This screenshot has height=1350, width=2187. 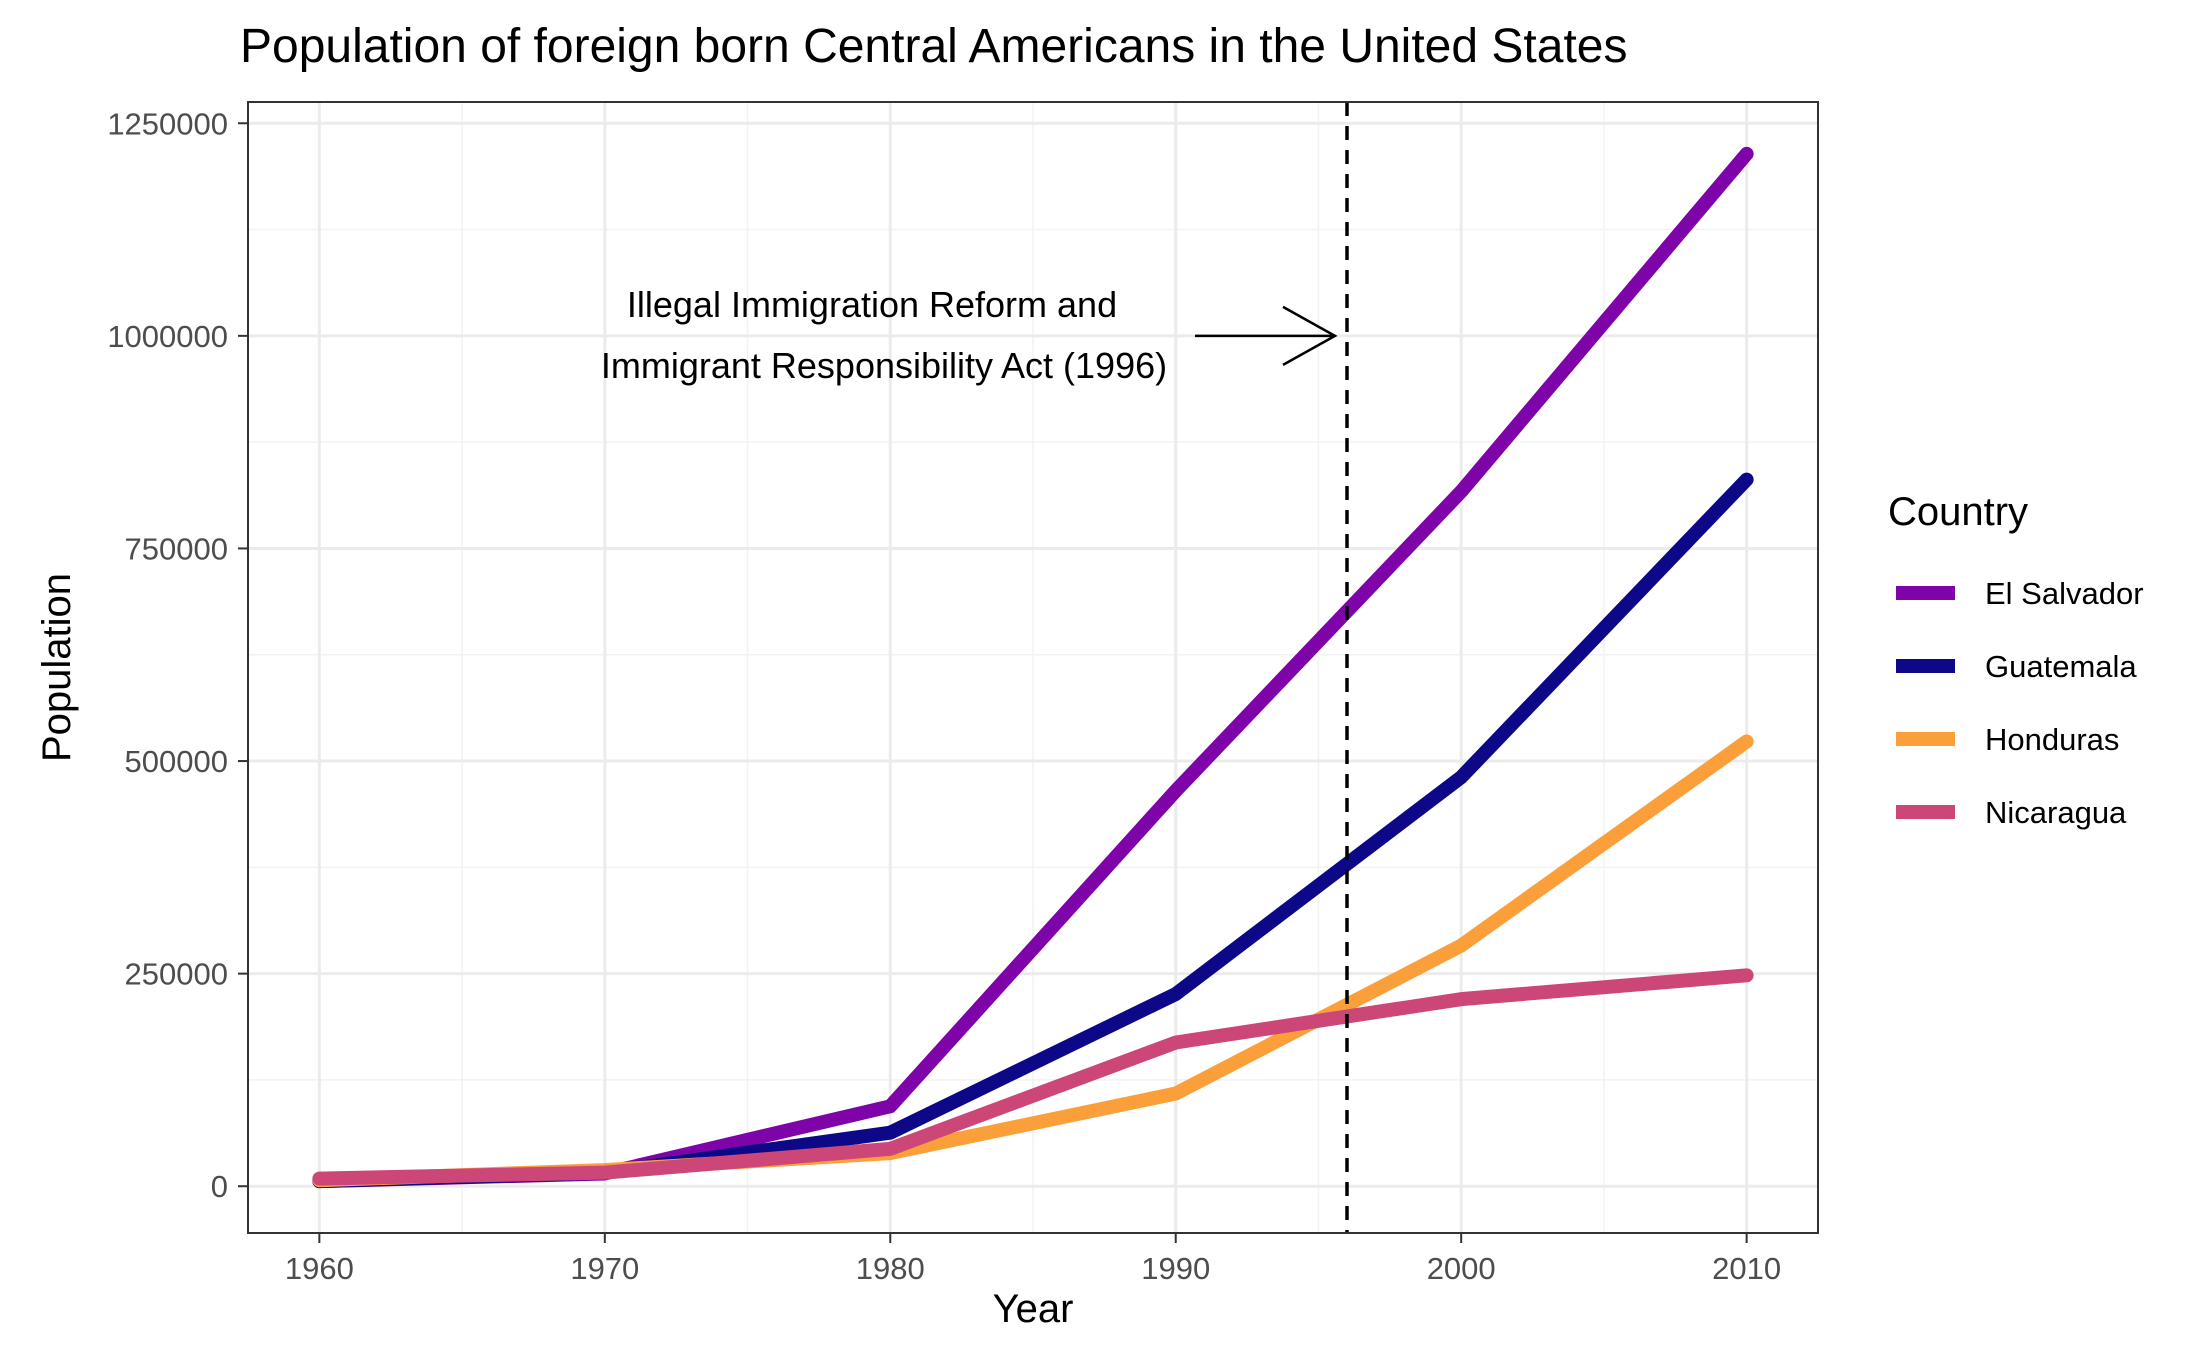 I want to click on x-tick-label: 1970, so click(x=604, y=1268).